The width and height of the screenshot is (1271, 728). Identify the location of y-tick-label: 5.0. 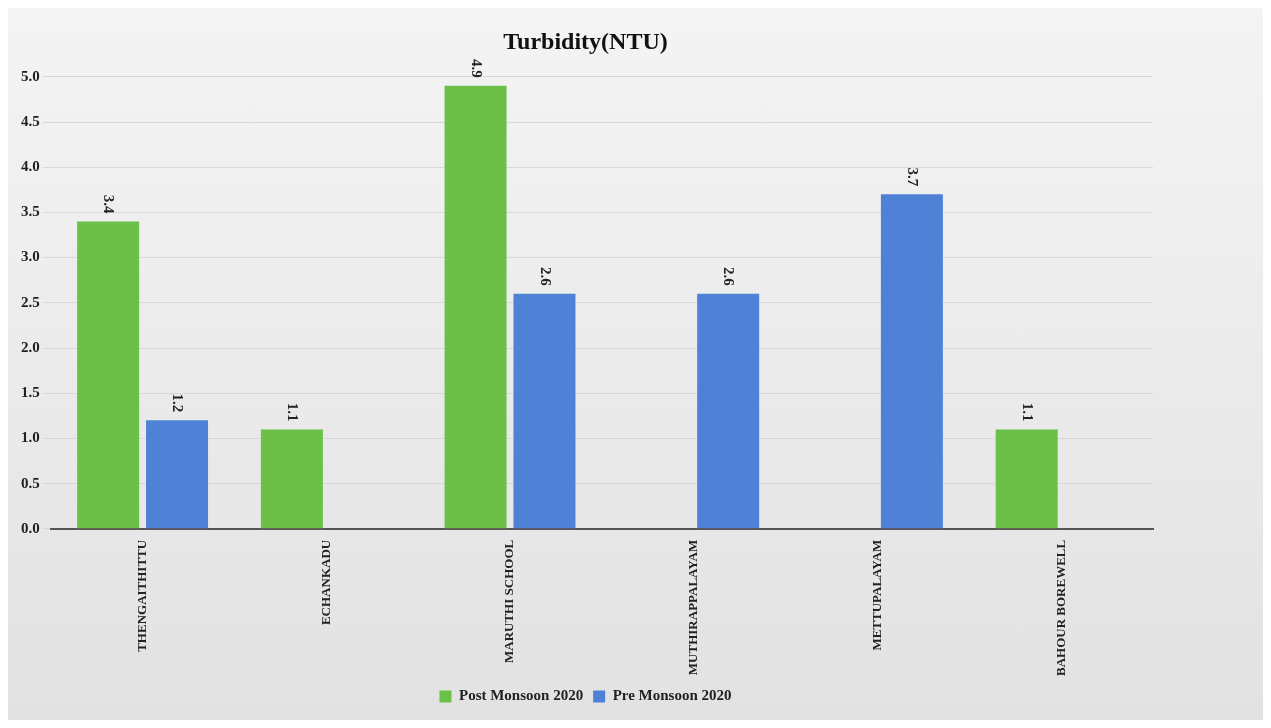
(30, 75).